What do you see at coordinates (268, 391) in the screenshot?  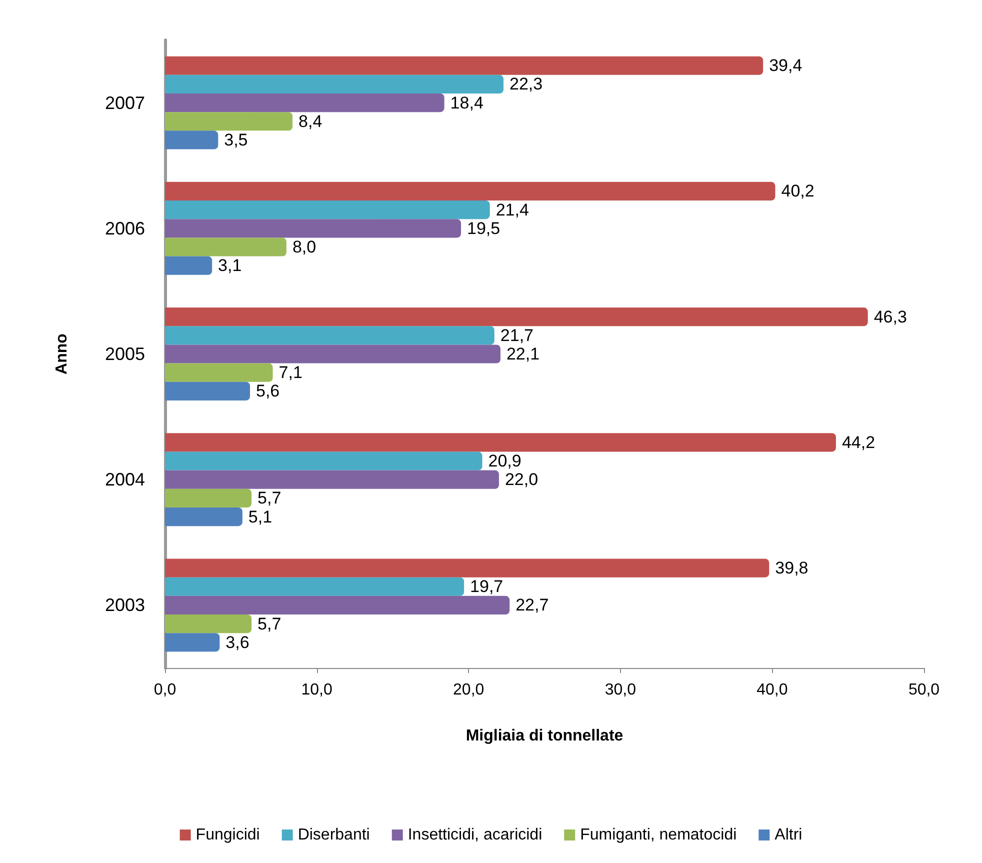 I see `data-label: 5,6` at bounding box center [268, 391].